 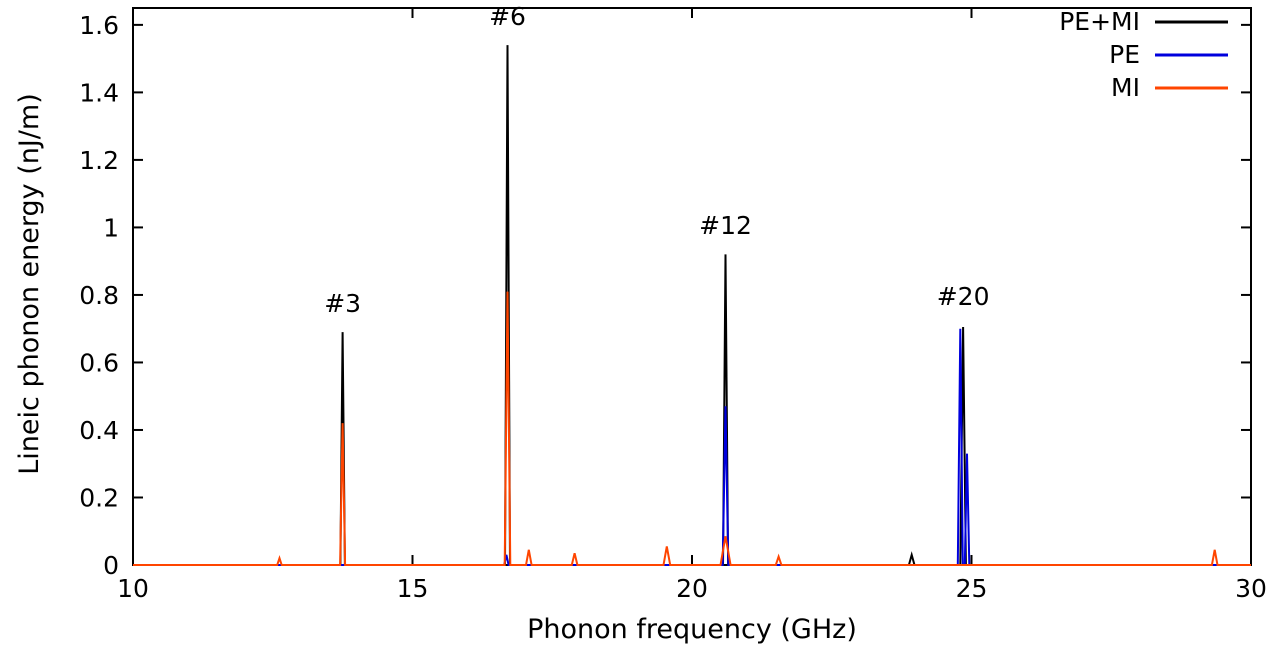 I want to click on legend-label-PE+MI: PE+MI, so click(x=1099, y=21).